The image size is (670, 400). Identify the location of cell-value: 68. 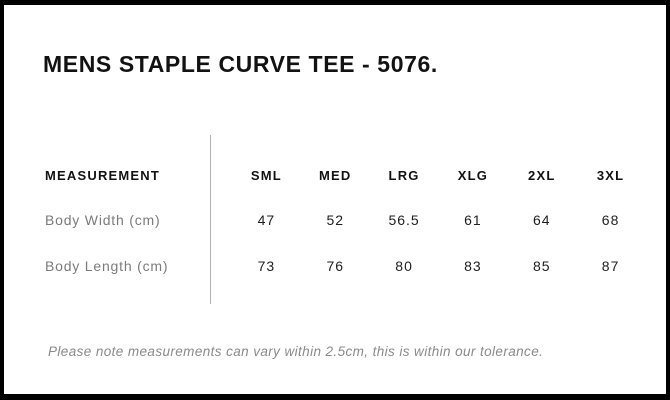
(610, 220).